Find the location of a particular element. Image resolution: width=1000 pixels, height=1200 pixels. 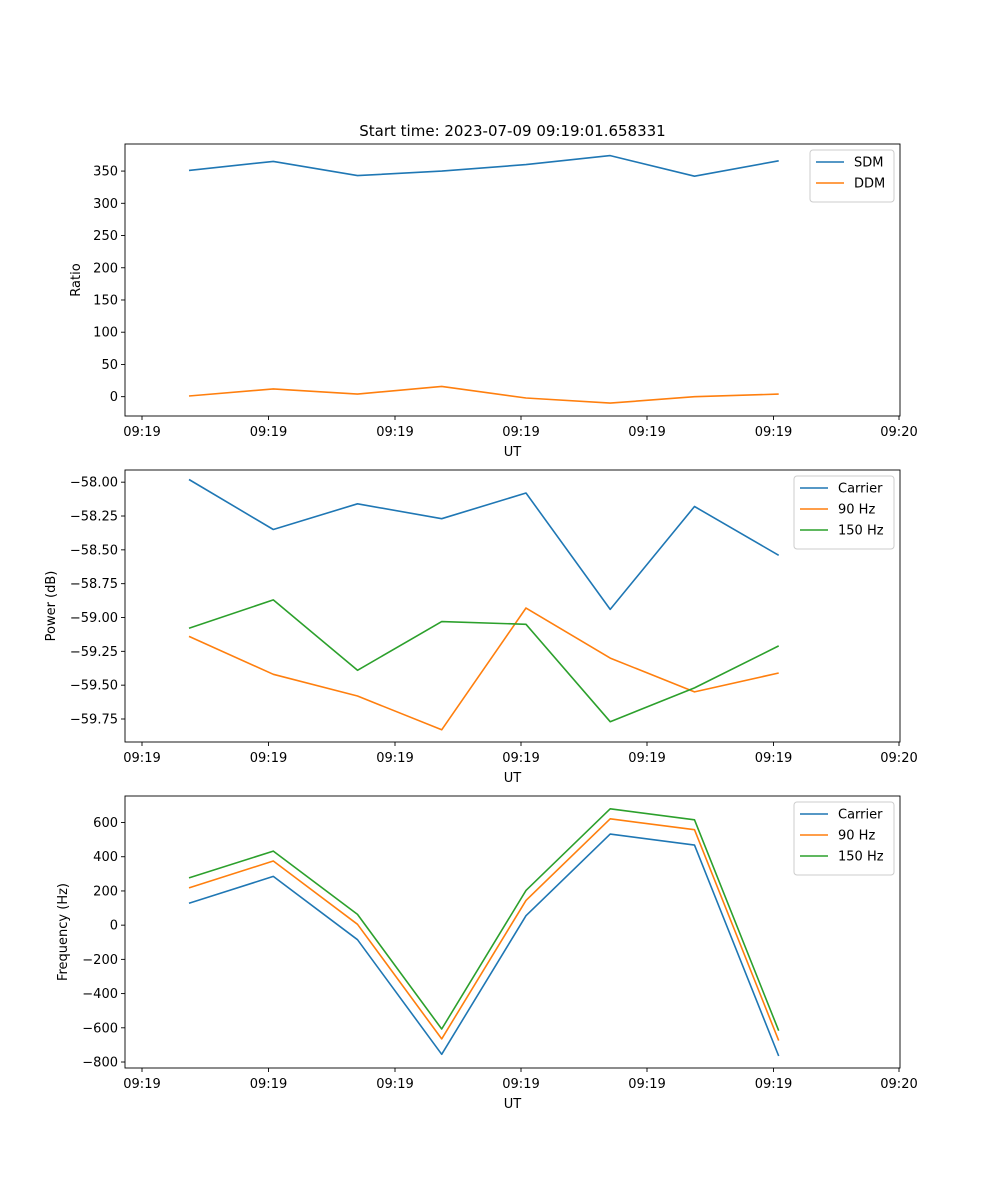

y-tick-label: −200 is located at coordinates (100, 960).